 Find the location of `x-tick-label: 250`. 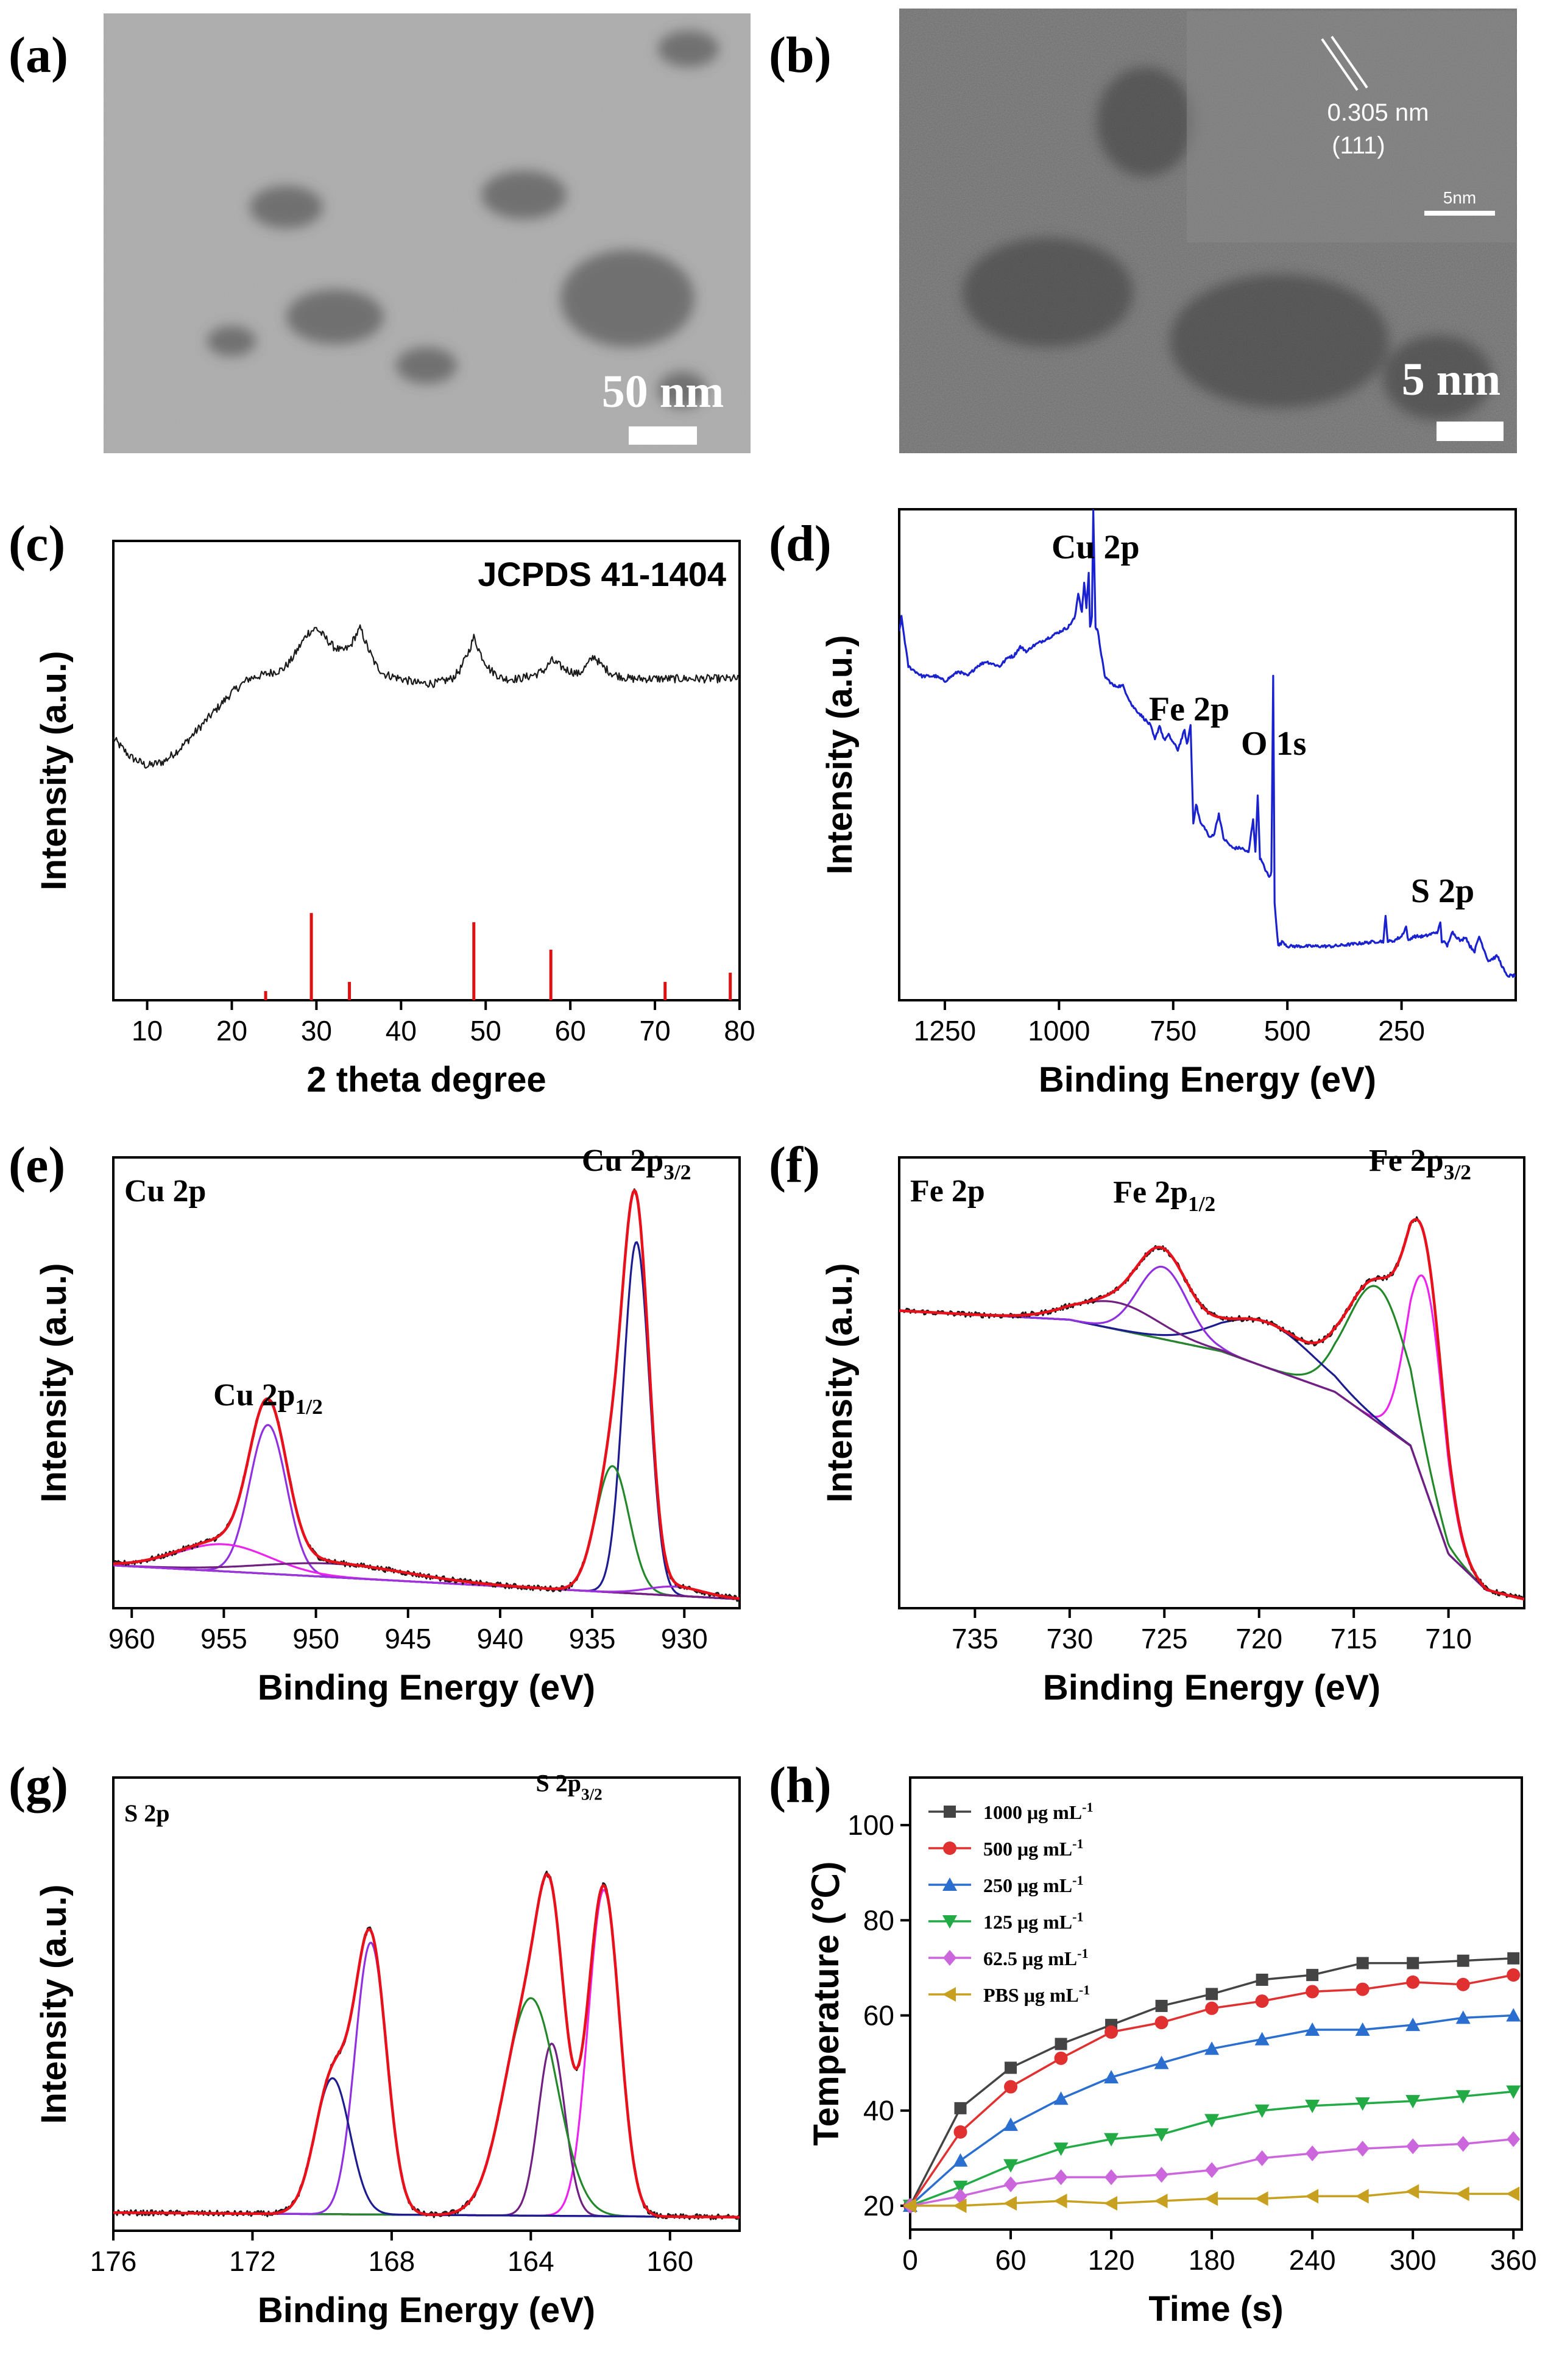

x-tick-label: 250 is located at coordinates (1402, 1031).